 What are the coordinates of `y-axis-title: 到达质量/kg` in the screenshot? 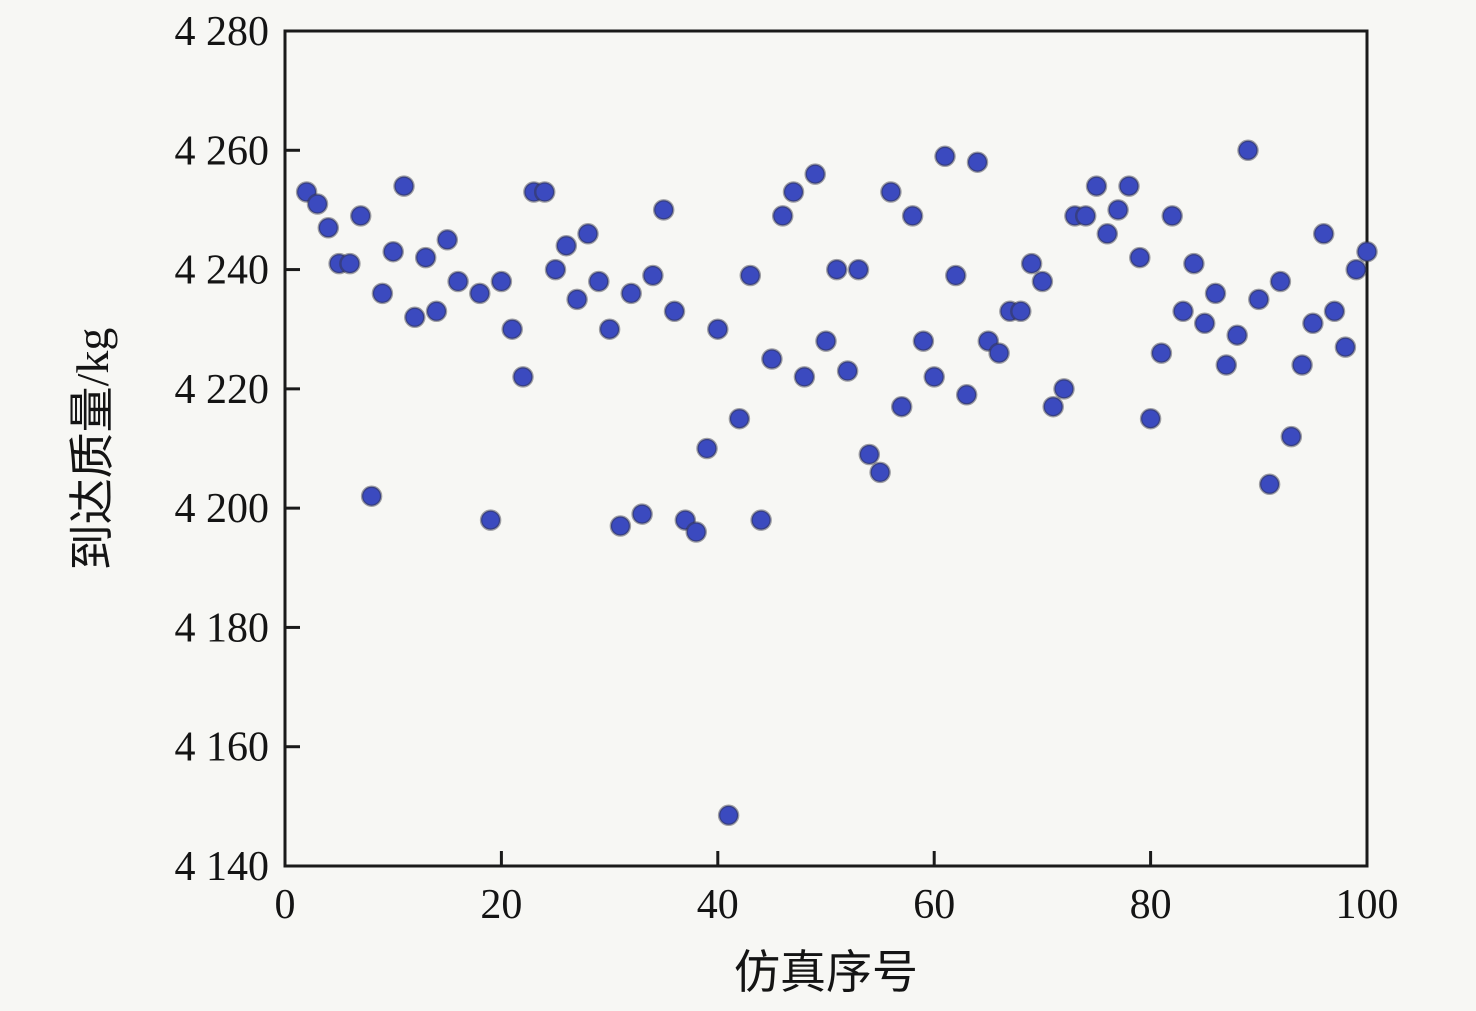 It's located at (92, 449).